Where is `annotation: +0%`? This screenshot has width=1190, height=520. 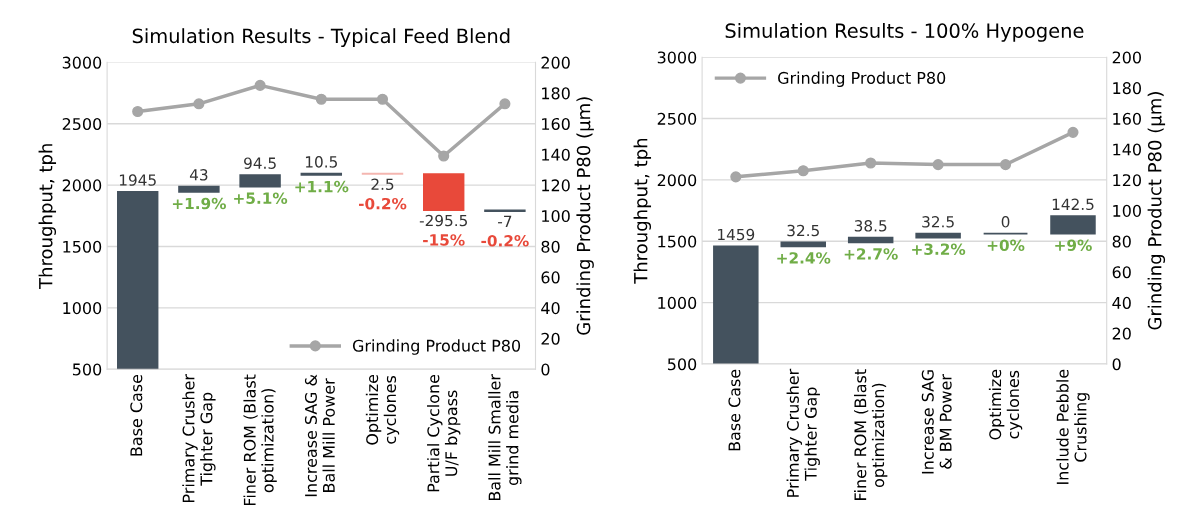
annotation: +0% is located at coordinates (1006, 245).